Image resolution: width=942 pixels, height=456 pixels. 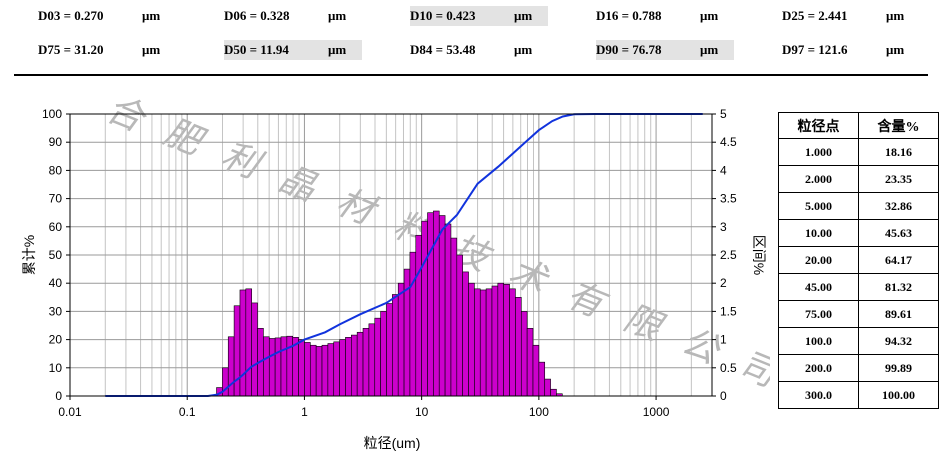 I want to click on table-header-row: 粒径点 含量%, so click(x=858, y=125).